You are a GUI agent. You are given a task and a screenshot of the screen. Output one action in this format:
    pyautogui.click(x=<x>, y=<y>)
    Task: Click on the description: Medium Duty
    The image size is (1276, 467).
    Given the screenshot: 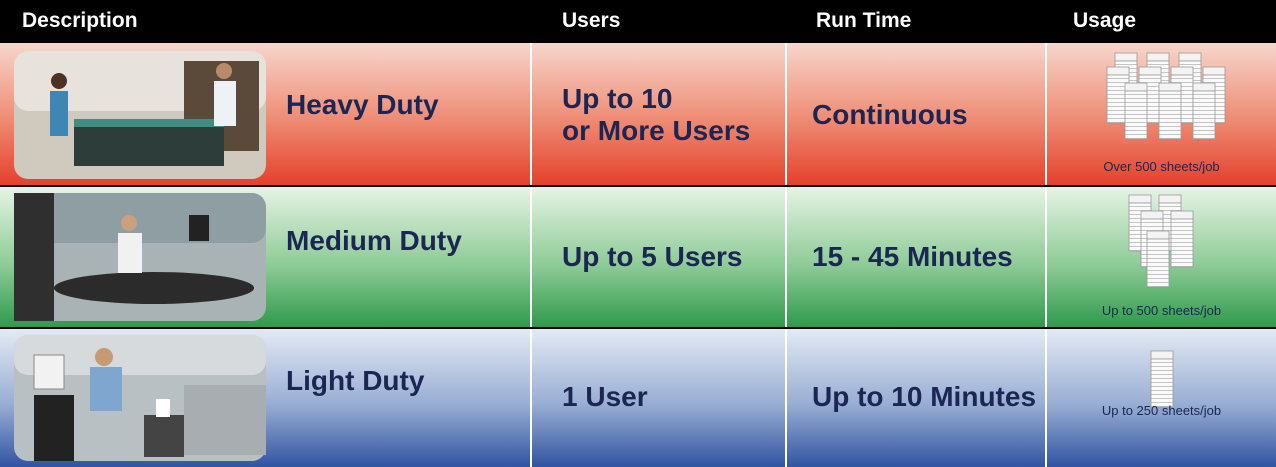 What is the action you would take?
    pyautogui.click(x=374, y=240)
    